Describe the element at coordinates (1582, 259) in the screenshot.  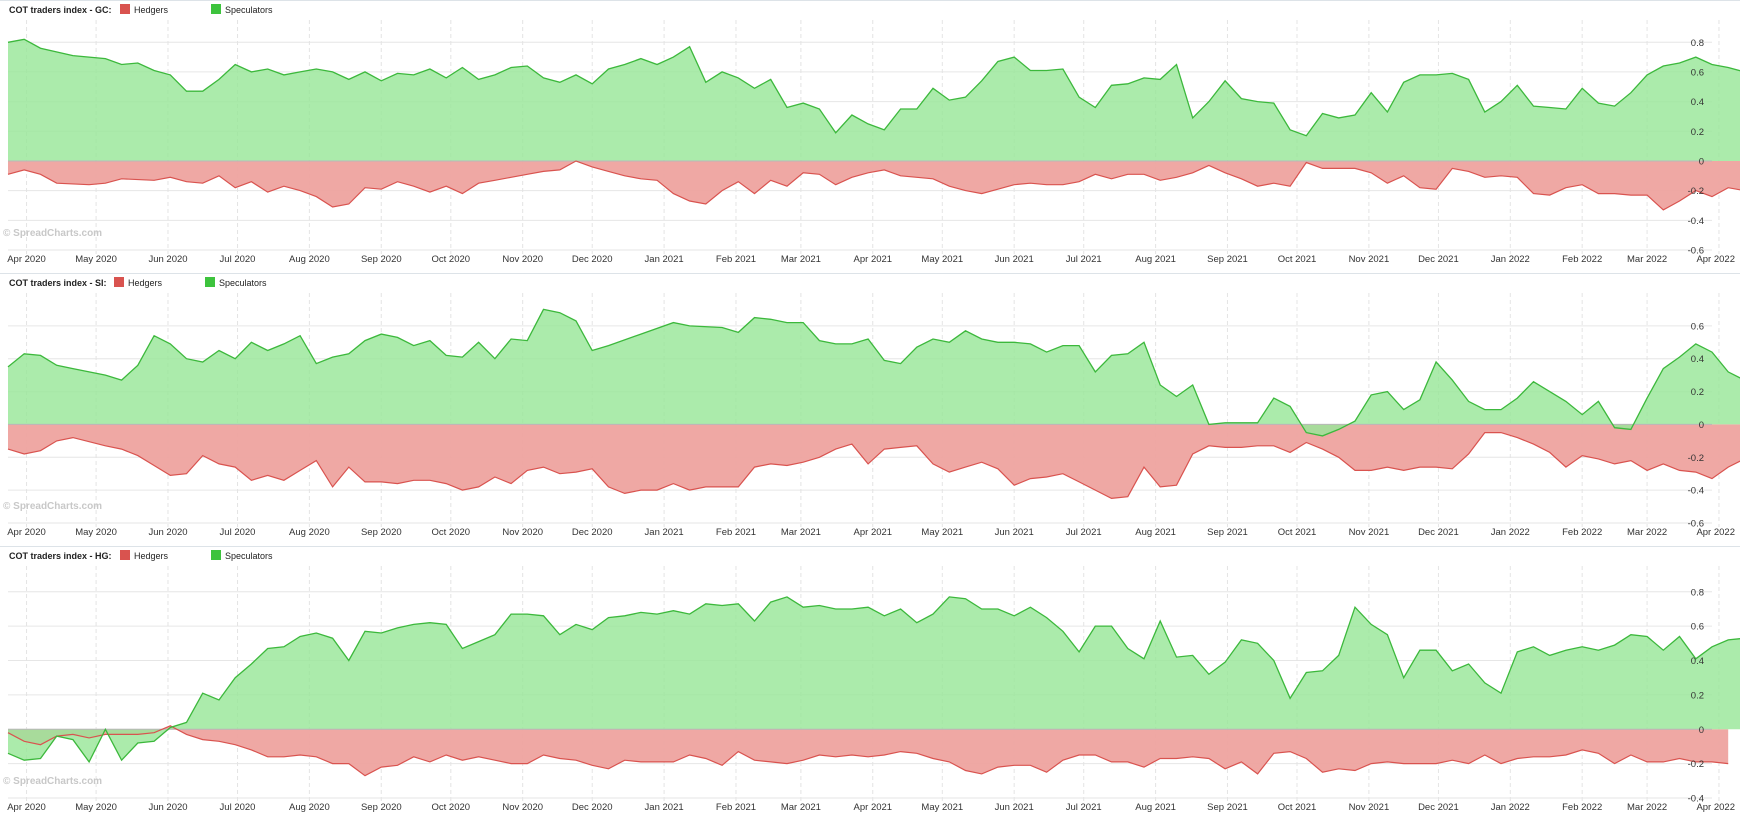
I see `x-tick-label: Feb 2022` at that location.